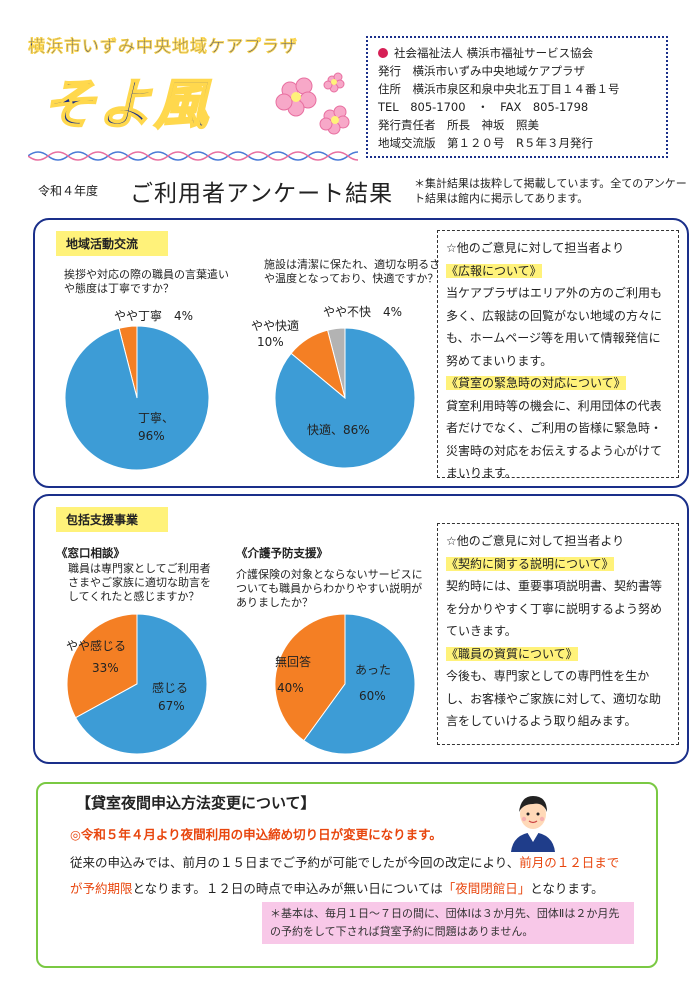  I want to click on chart-question: 挨拶や対応の際の職員の言葉遣いや態度は丁寧ですか？, so click(146, 281).